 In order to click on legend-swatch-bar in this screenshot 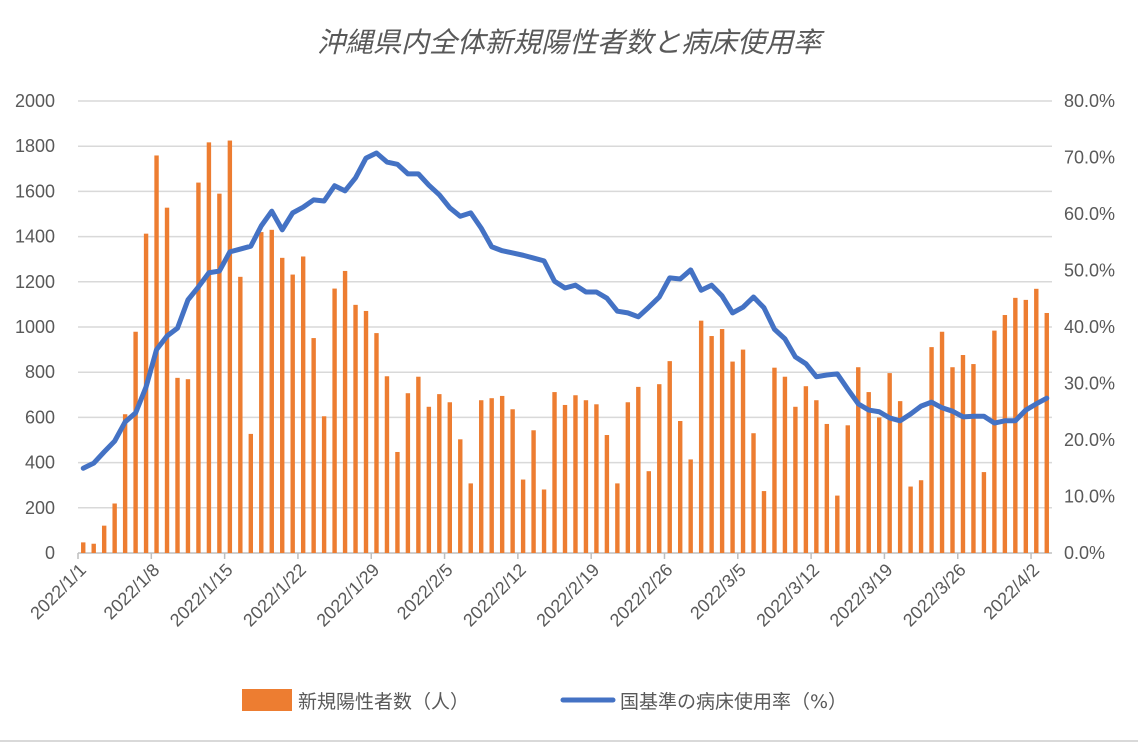, I will do `click(267, 700)`.